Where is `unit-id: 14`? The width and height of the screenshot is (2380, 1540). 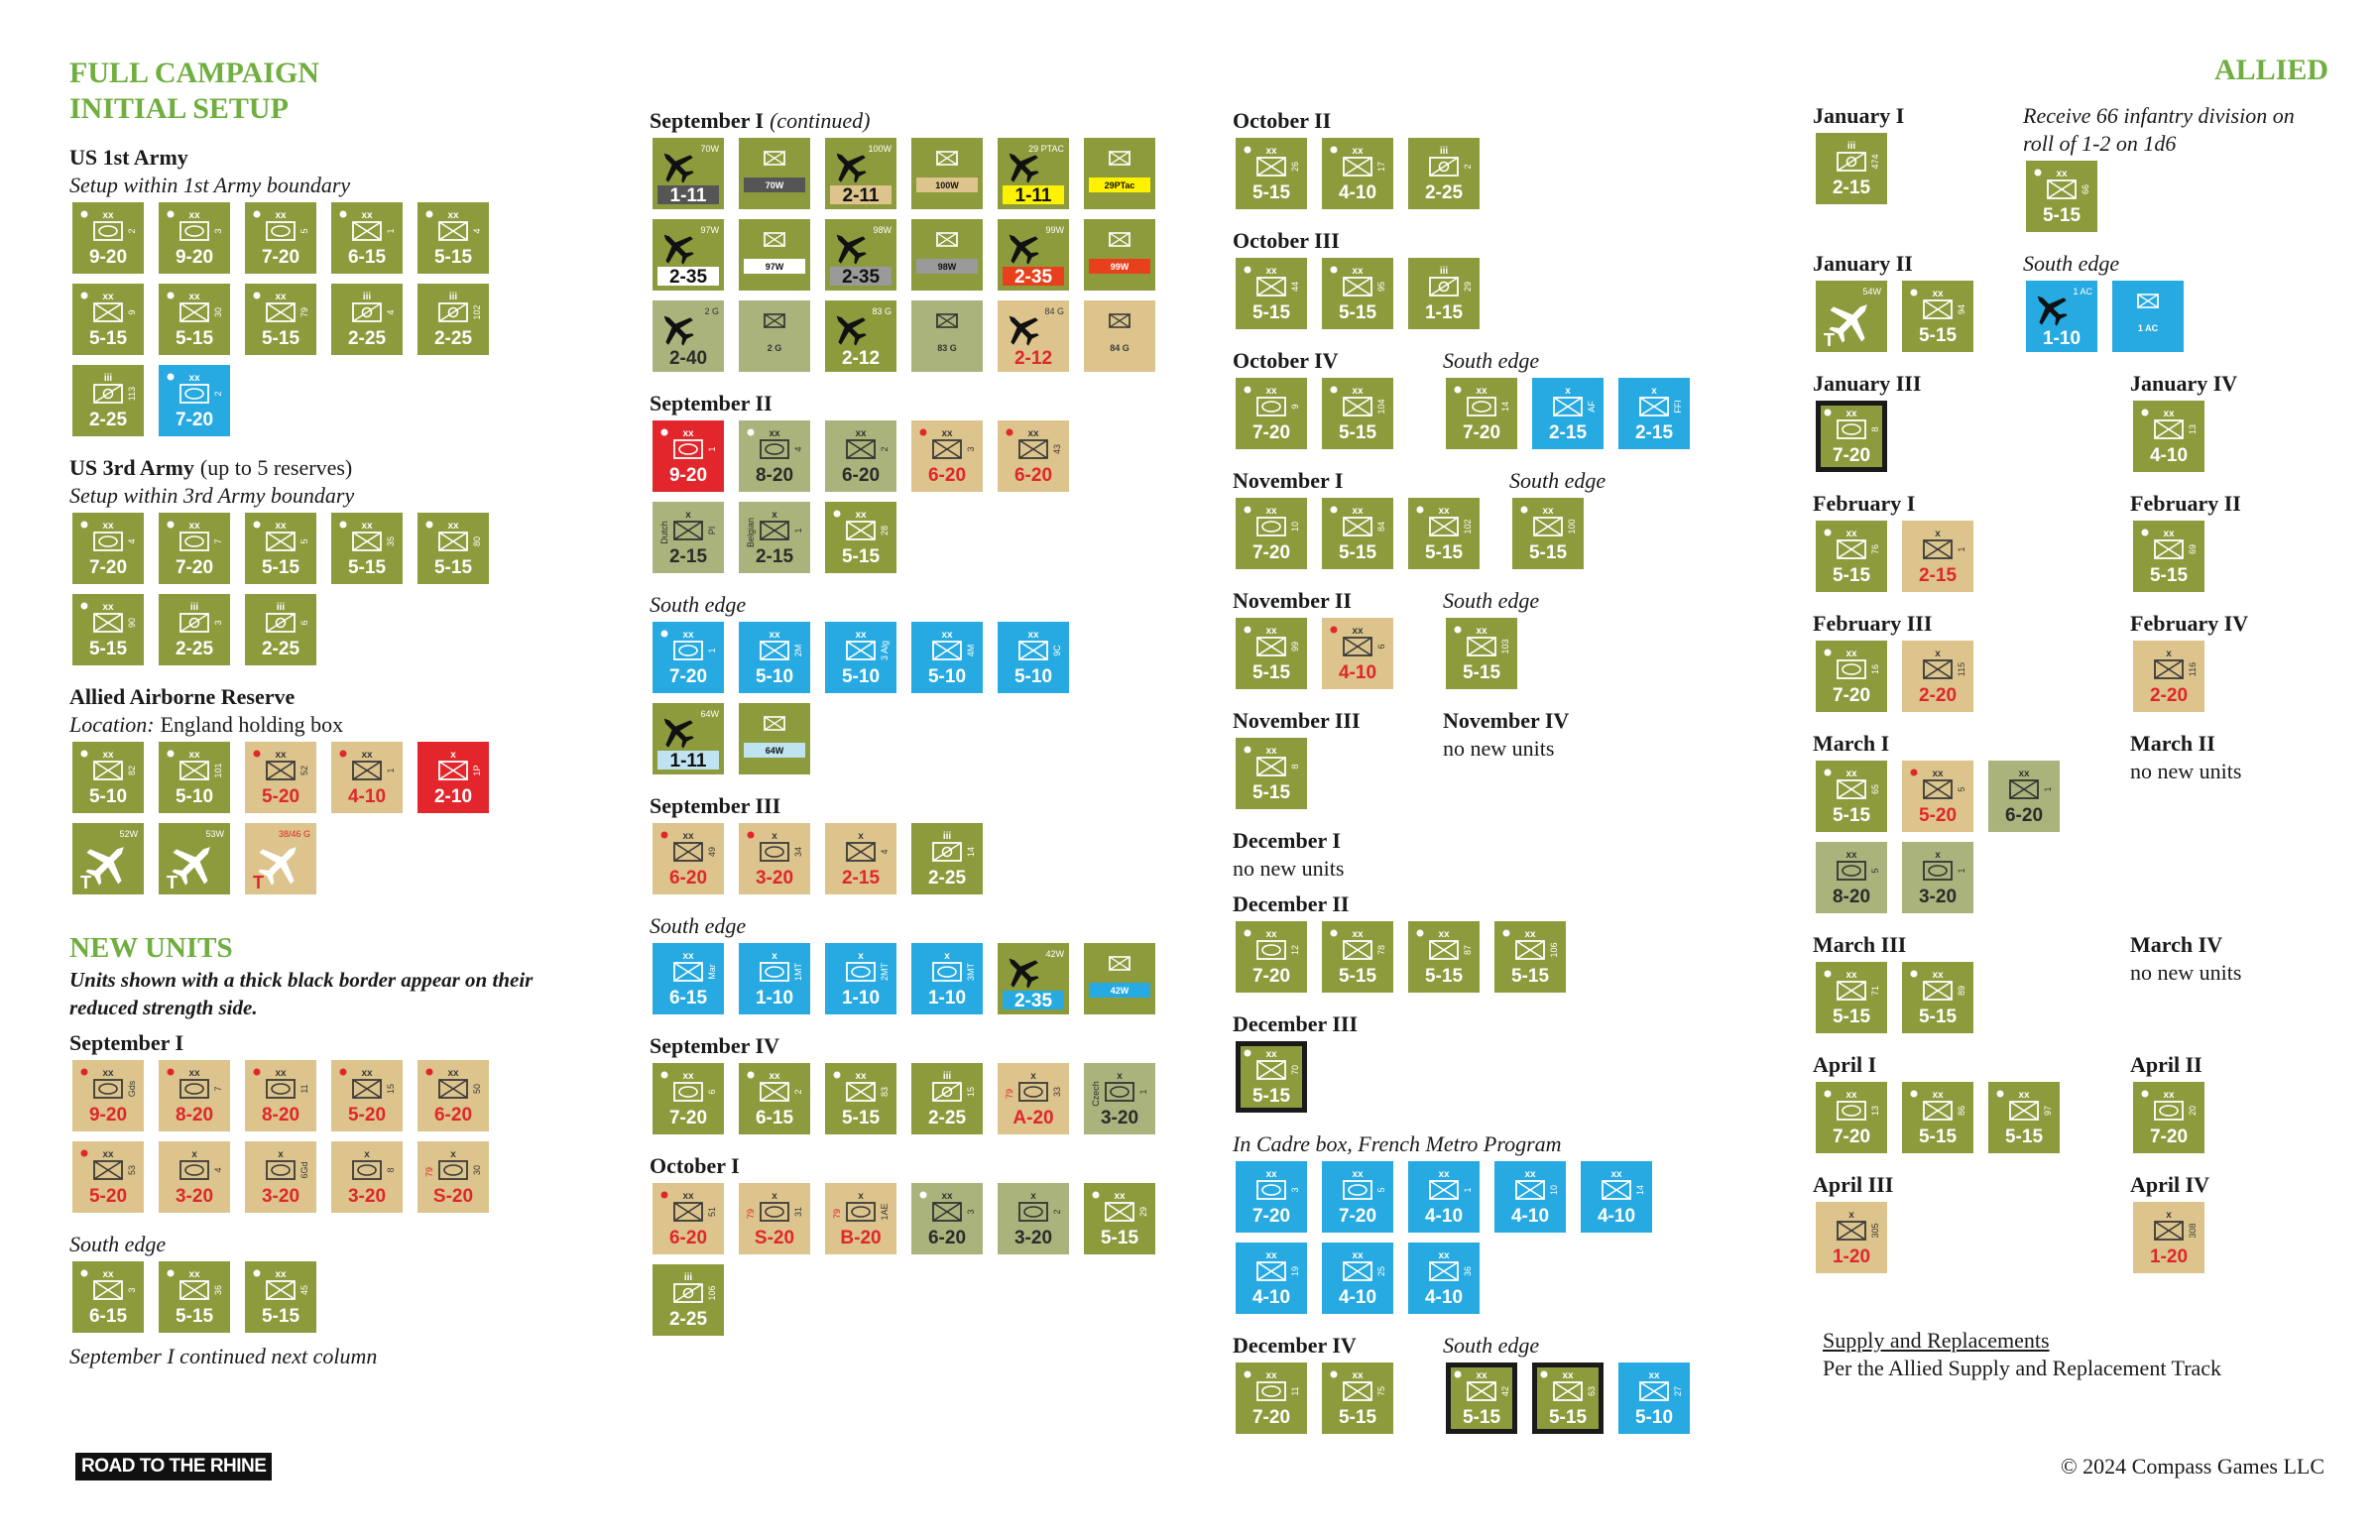
unit-id: 14 is located at coordinates (971, 852).